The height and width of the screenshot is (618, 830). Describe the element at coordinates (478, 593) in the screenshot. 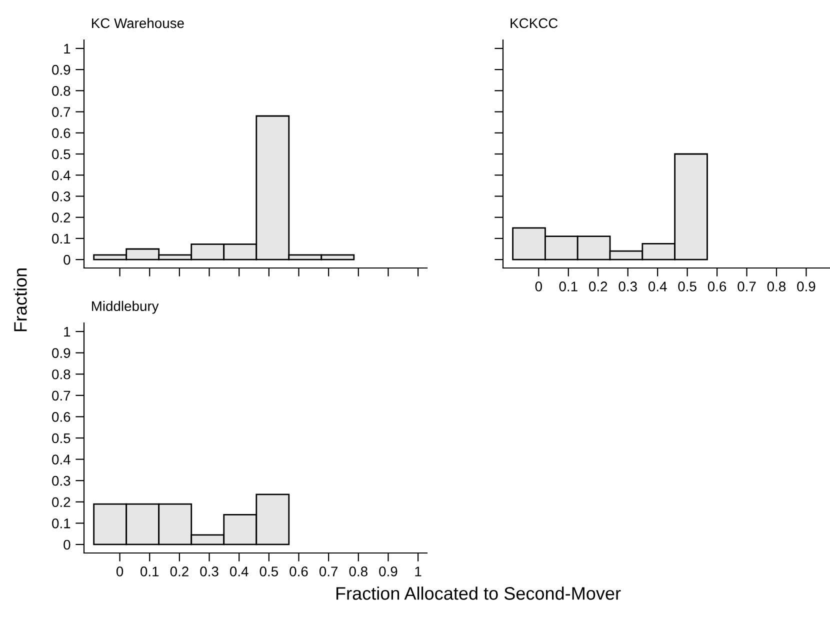

I see `x-axis-title: Fraction Allocated to Second-Mover` at that location.